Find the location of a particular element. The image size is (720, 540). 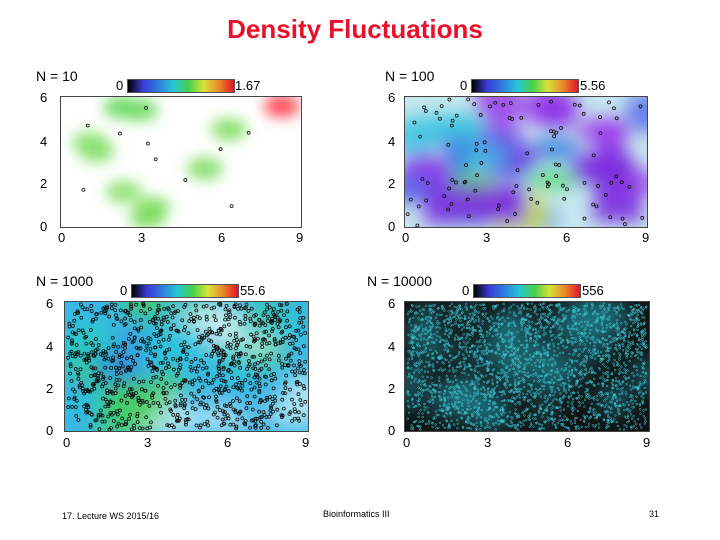

footer-lecture: 17. Lecture WS 2015/16 is located at coordinates (111, 516).